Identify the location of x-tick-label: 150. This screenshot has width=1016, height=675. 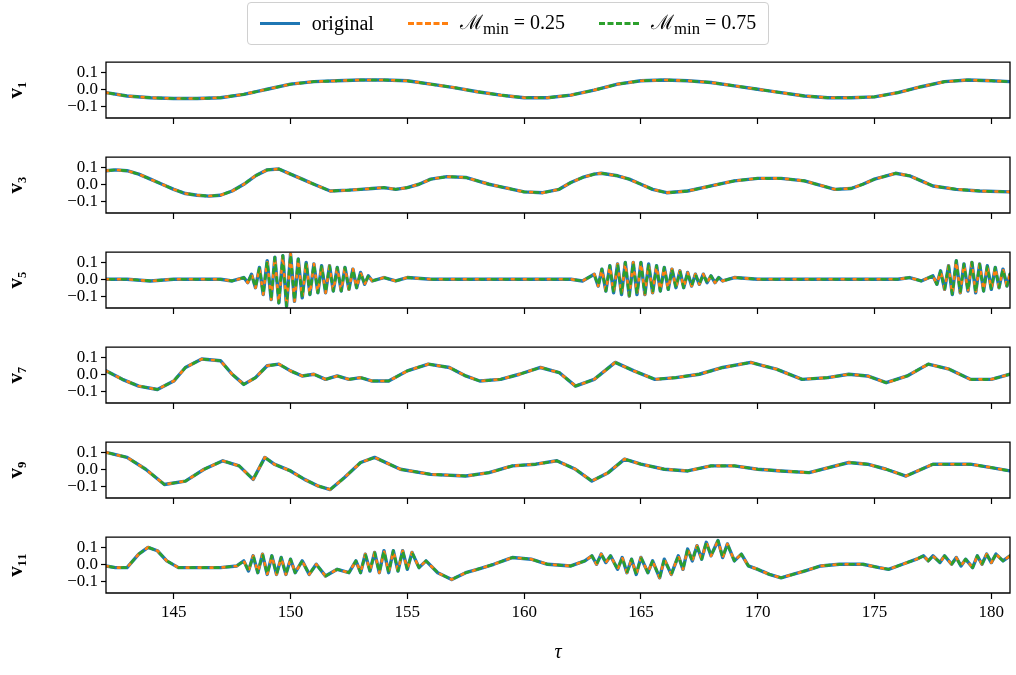
(290, 611).